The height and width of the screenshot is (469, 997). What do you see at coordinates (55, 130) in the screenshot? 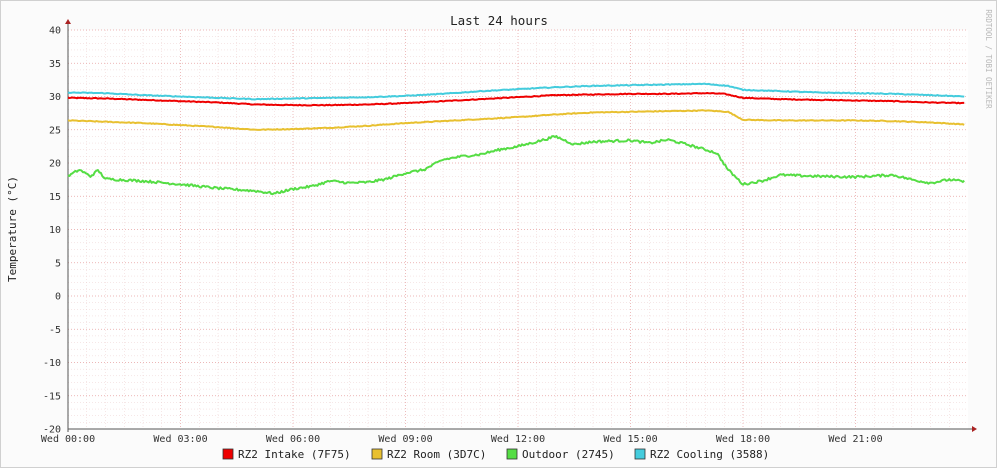
I see `y-tick-label: 25` at bounding box center [55, 130].